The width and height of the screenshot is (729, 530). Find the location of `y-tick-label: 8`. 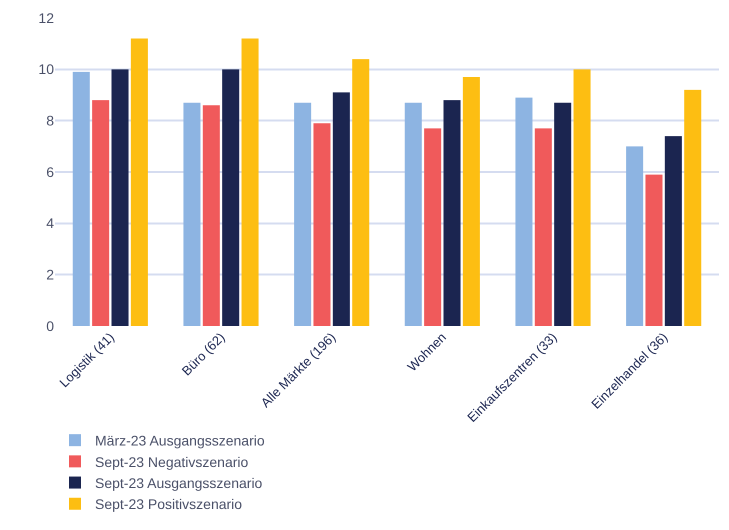

y-tick-label: 8 is located at coordinates (50, 120).